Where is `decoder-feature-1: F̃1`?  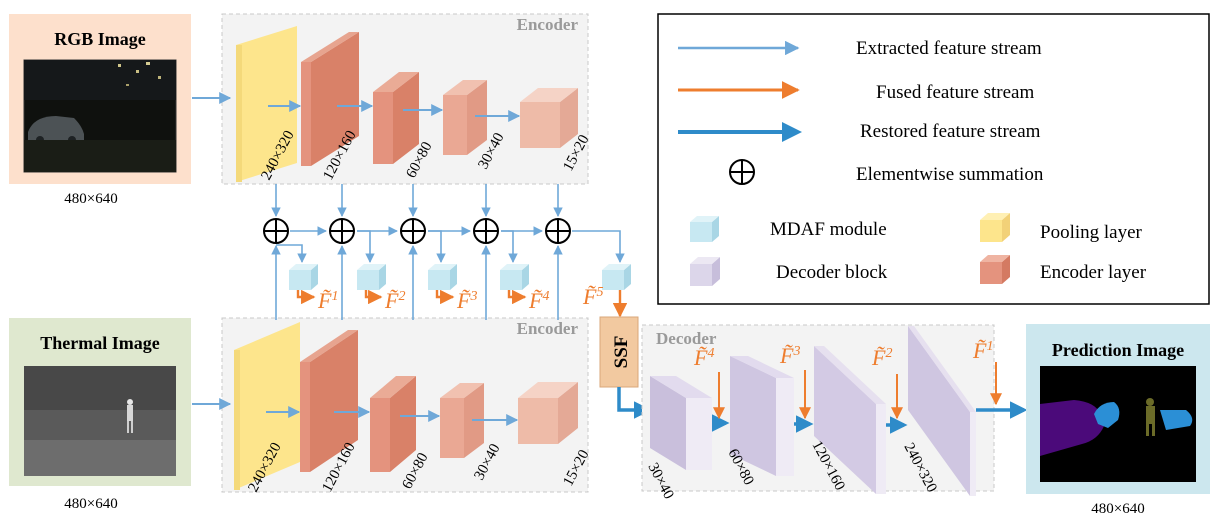
decoder-feature-1: F̃1 is located at coordinates (982, 350).